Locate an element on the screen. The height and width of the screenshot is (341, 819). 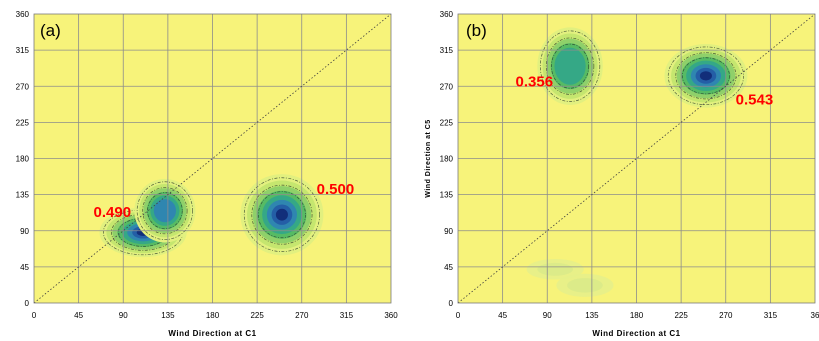
correlation-annotation: 0.490 is located at coordinates (113, 212).